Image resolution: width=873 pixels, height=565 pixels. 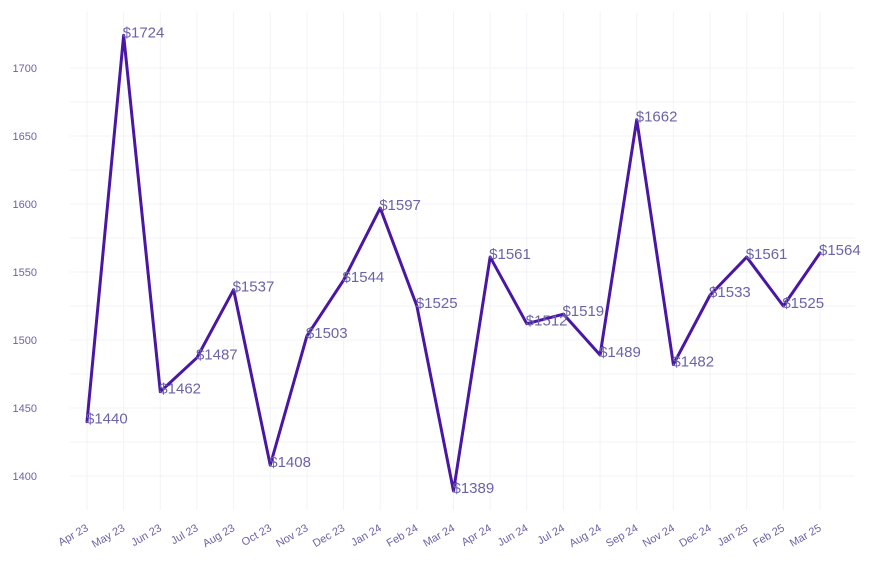 What do you see at coordinates (551, 534) in the screenshot?
I see `x-tick-label: Jul 24` at bounding box center [551, 534].